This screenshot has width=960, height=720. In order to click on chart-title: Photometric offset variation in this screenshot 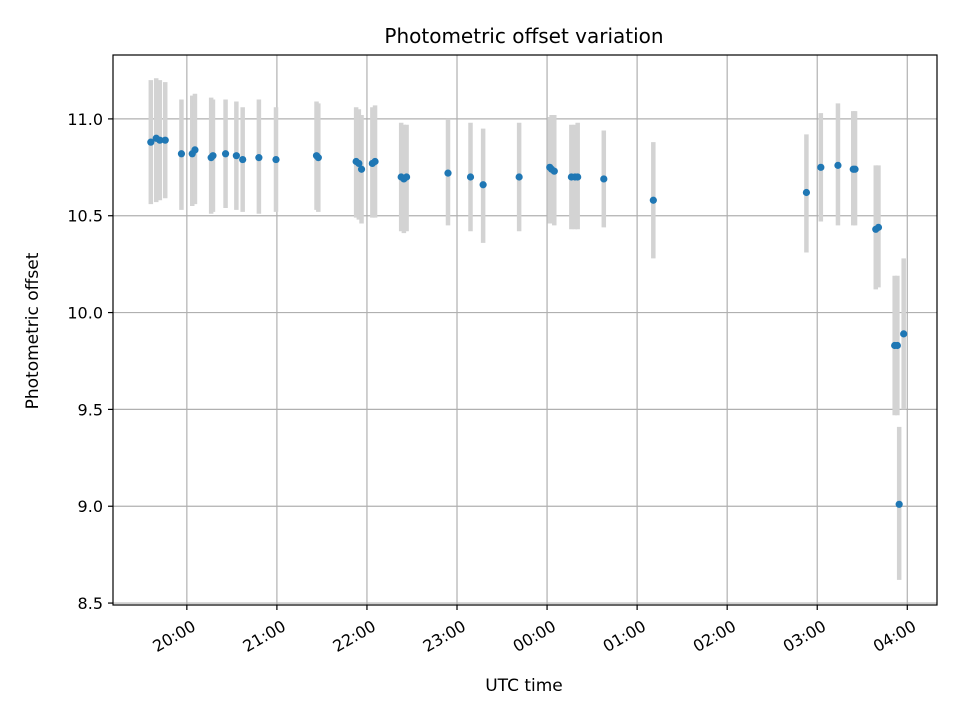, I will do `click(523, 36)`.